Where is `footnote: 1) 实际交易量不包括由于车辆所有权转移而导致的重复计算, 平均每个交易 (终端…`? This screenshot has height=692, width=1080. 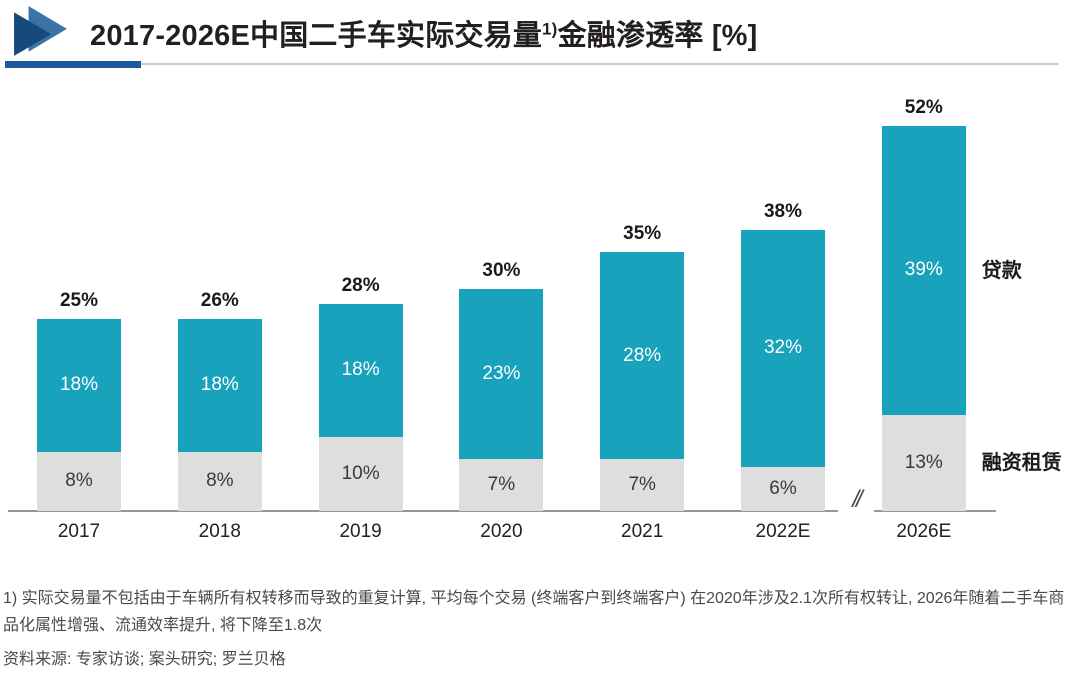
footnote: 1) 实际交易量不包括由于车辆所有权转移而导致的重复计算, 平均每个交易 (终端… is located at coordinates (534, 612).